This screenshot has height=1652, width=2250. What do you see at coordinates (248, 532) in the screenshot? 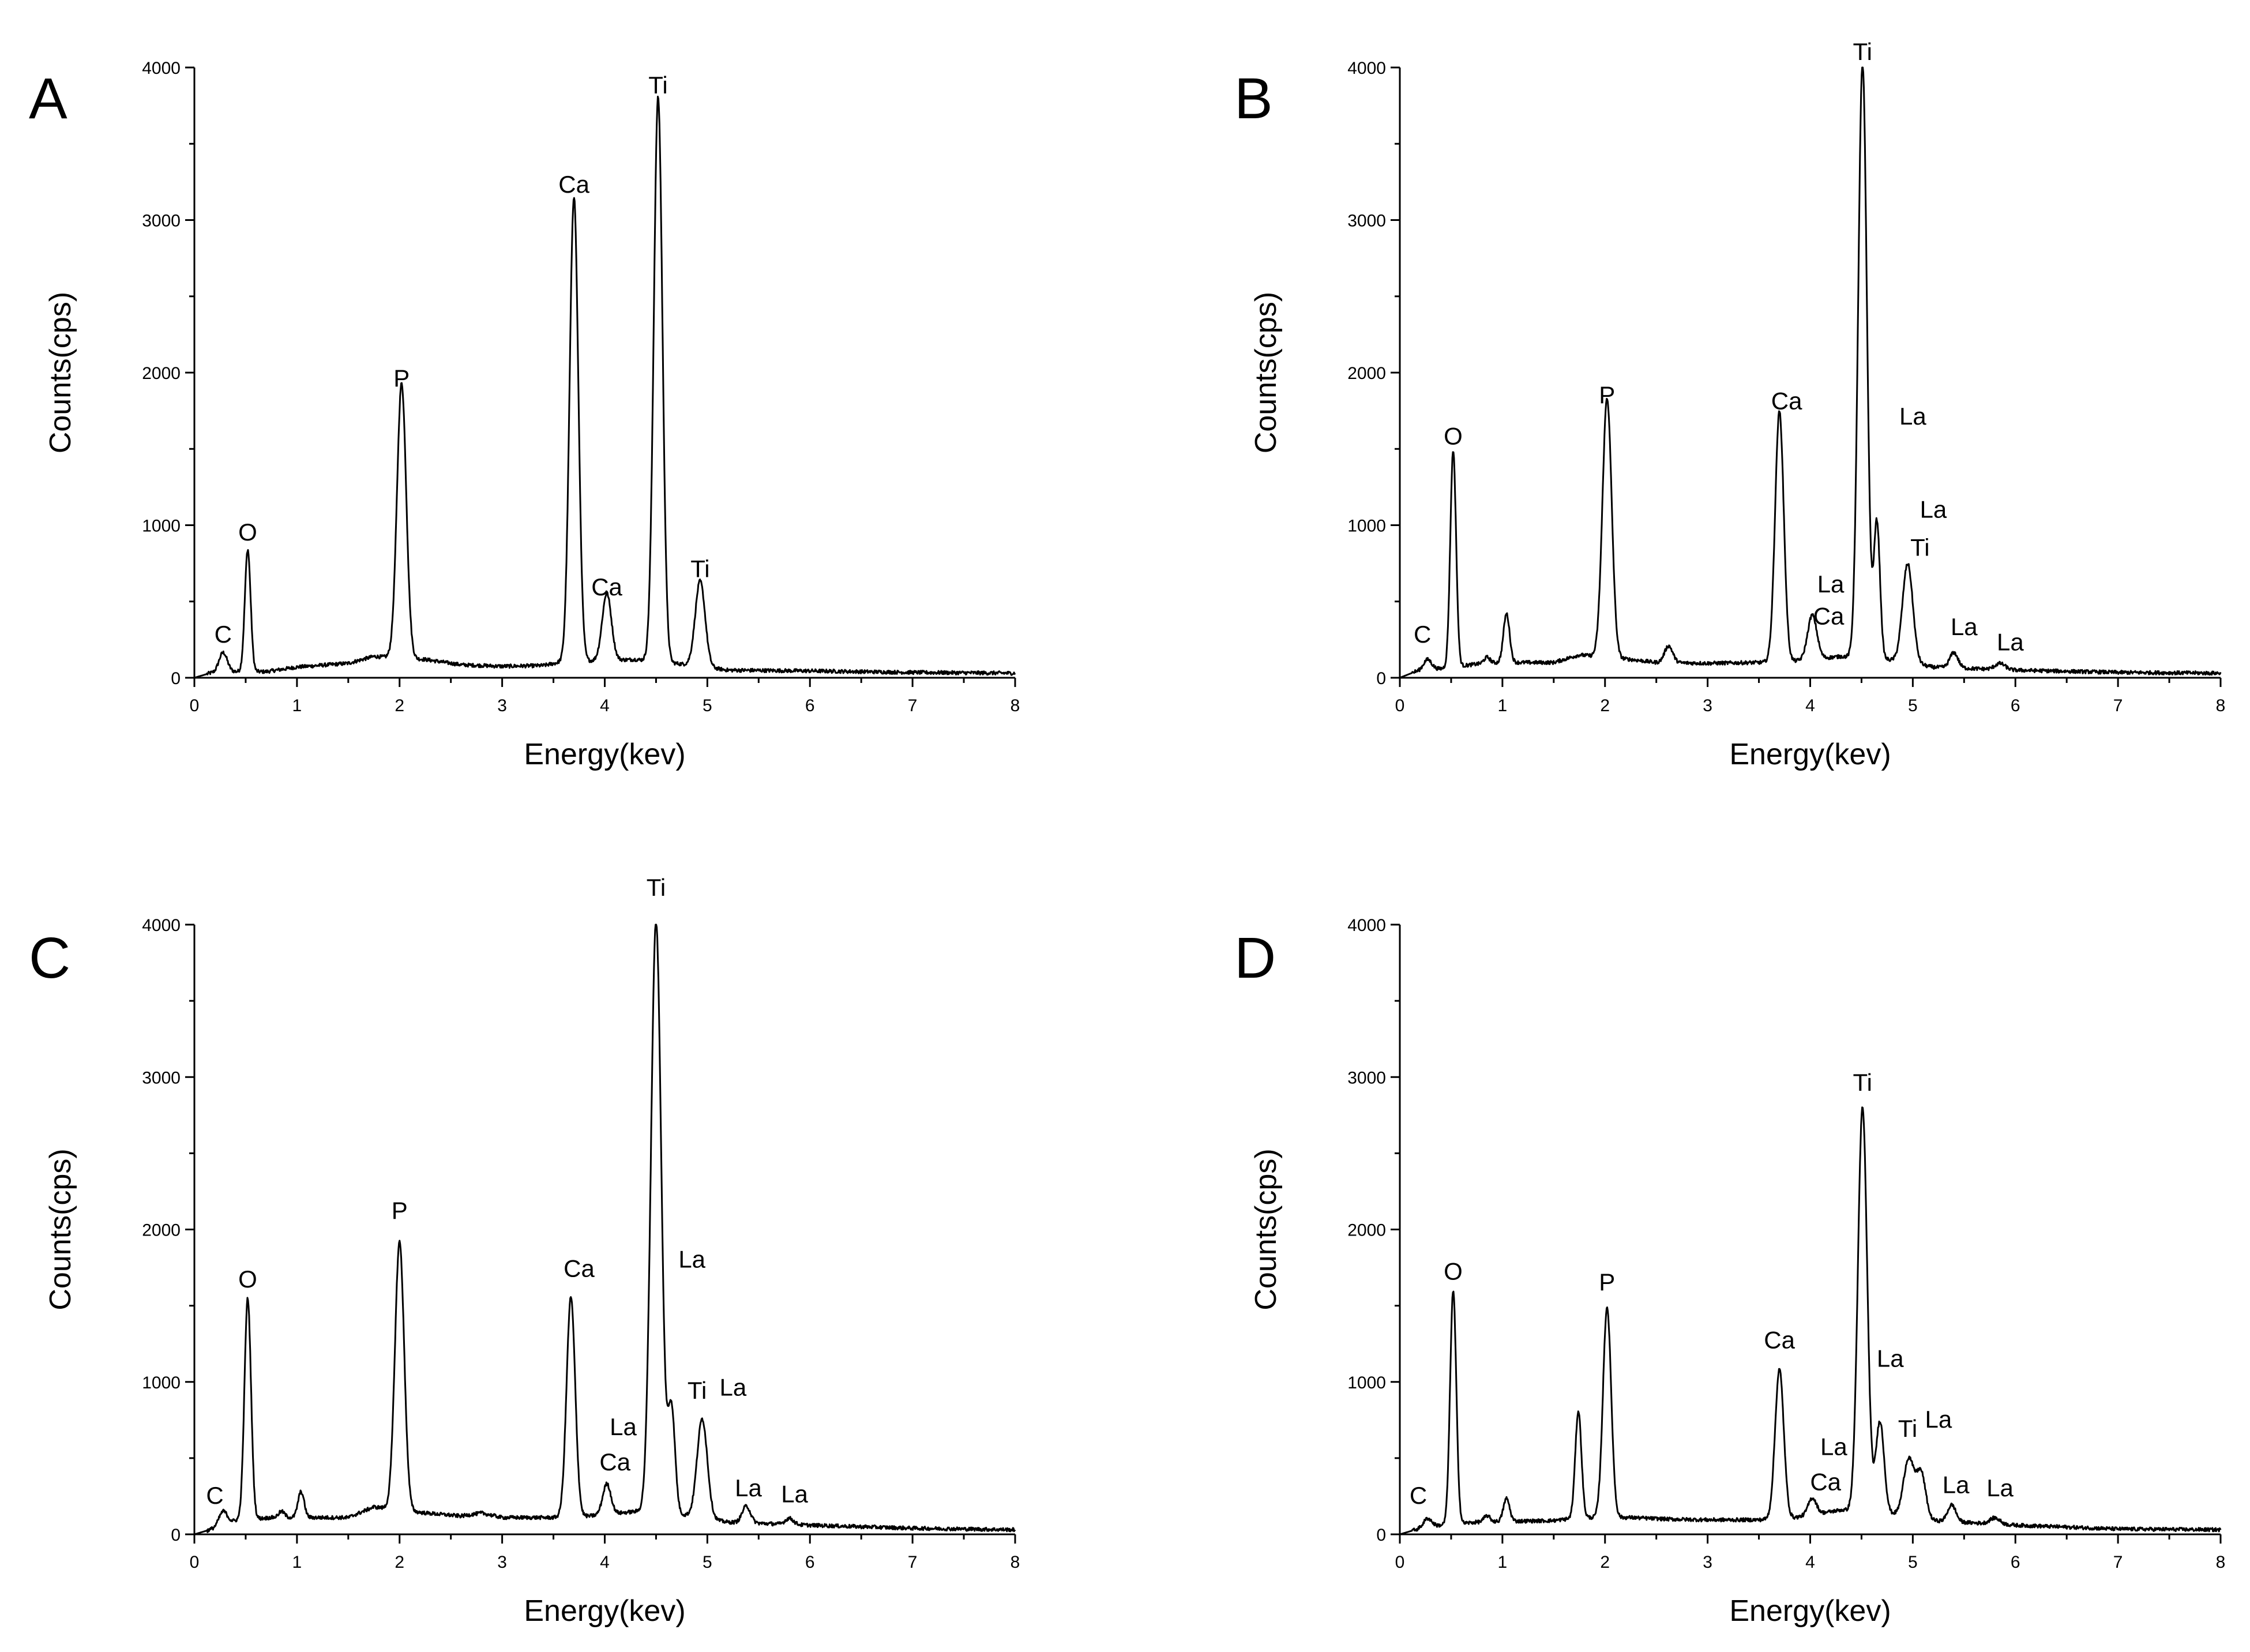
I see `peak-label: O` at bounding box center [248, 532].